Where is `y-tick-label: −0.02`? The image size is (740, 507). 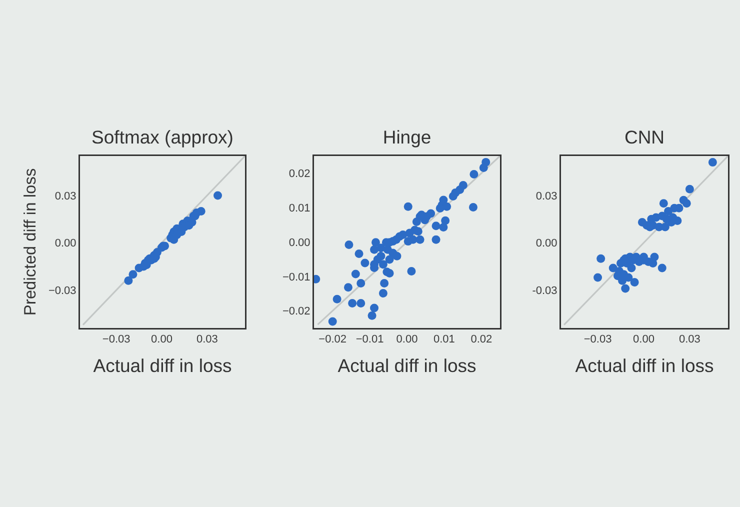 y-tick-label: −0.02 is located at coordinates (296, 312).